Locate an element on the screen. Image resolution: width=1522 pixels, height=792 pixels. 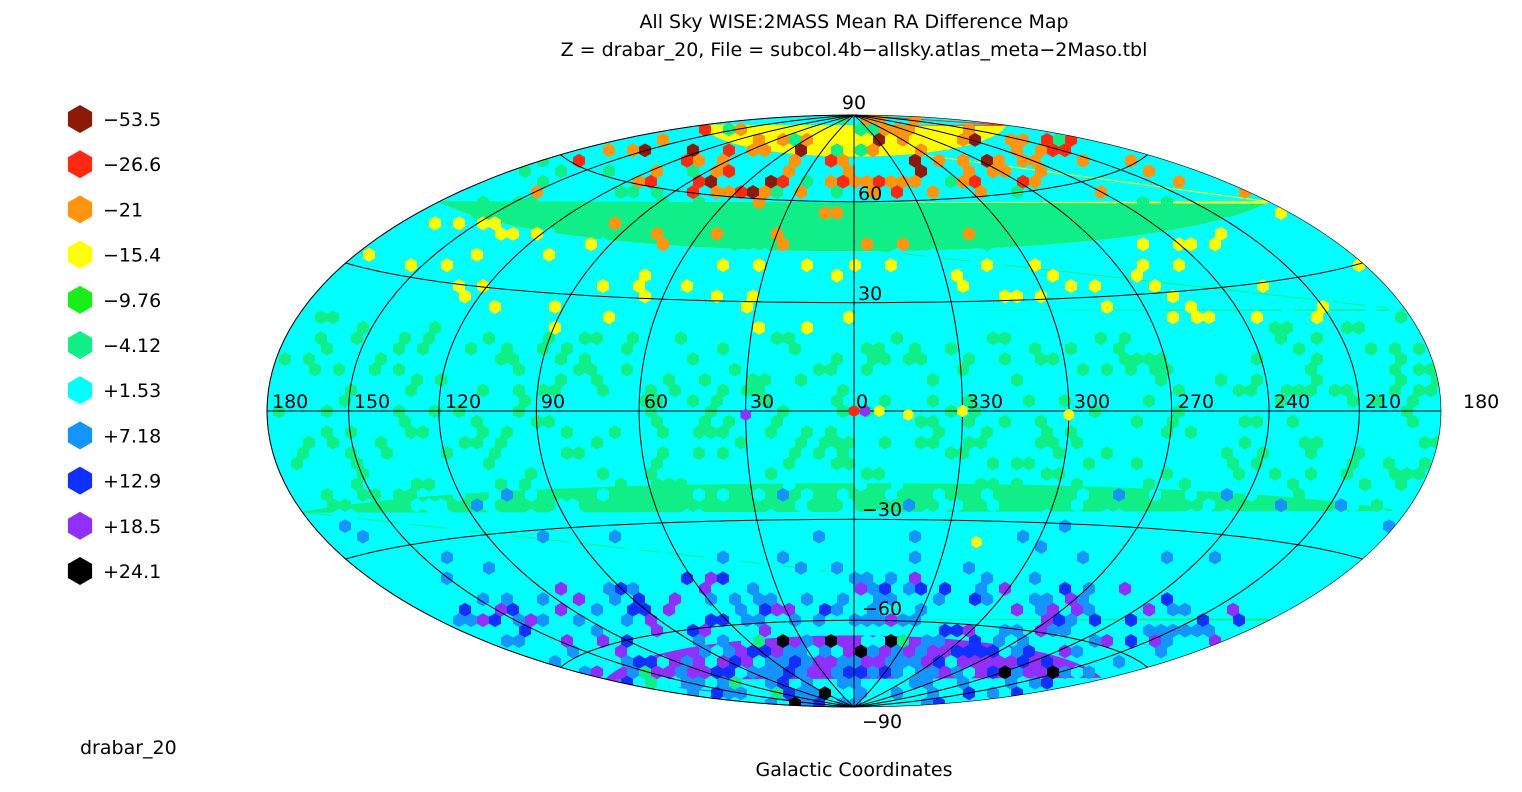
longitude-tick-label: 120 is located at coordinates (463, 402).